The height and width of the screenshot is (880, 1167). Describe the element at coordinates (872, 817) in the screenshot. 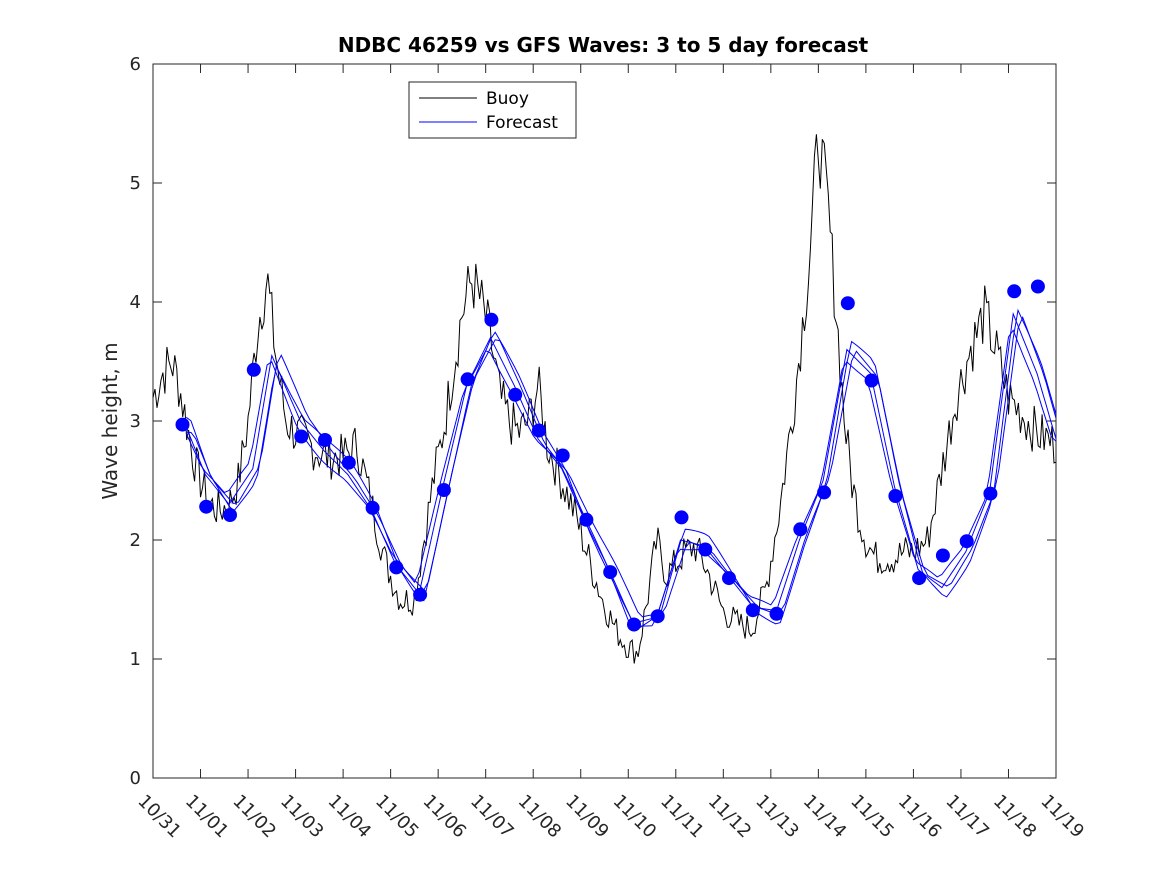

I see `x-tick-label: 11/15` at that location.